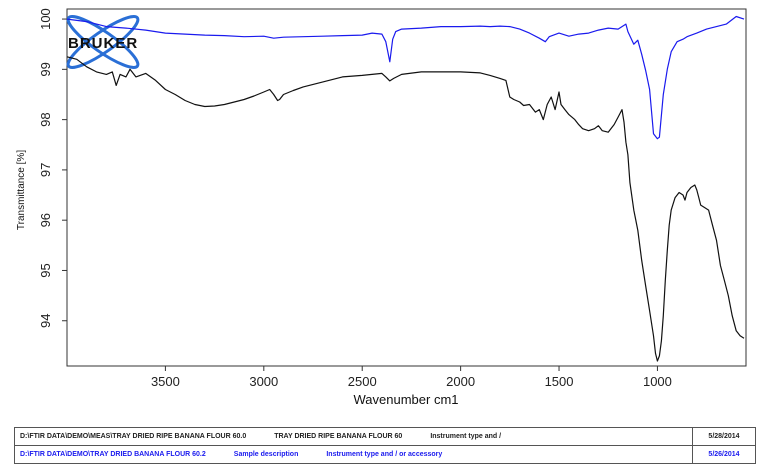  Describe the element at coordinates (165, 381) in the screenshot. I see `x-tick-label: 3500` at that location.